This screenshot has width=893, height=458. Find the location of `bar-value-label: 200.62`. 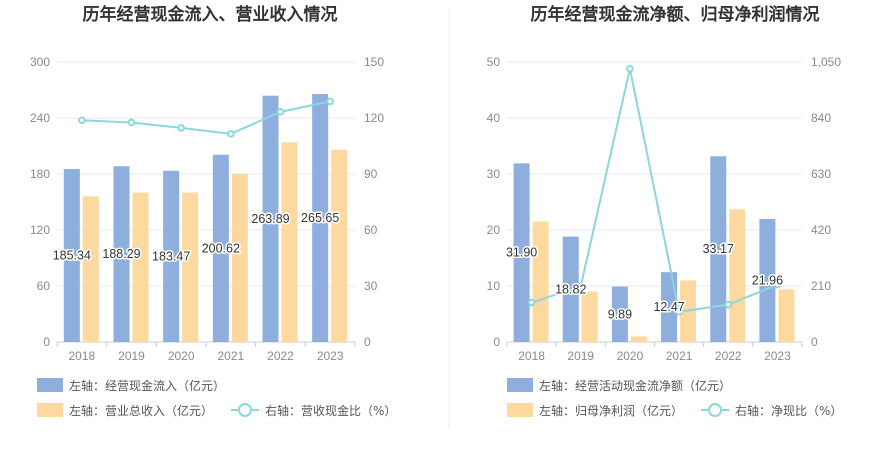

bar-value-label: 200.62 is located at coordinates (221, 248).